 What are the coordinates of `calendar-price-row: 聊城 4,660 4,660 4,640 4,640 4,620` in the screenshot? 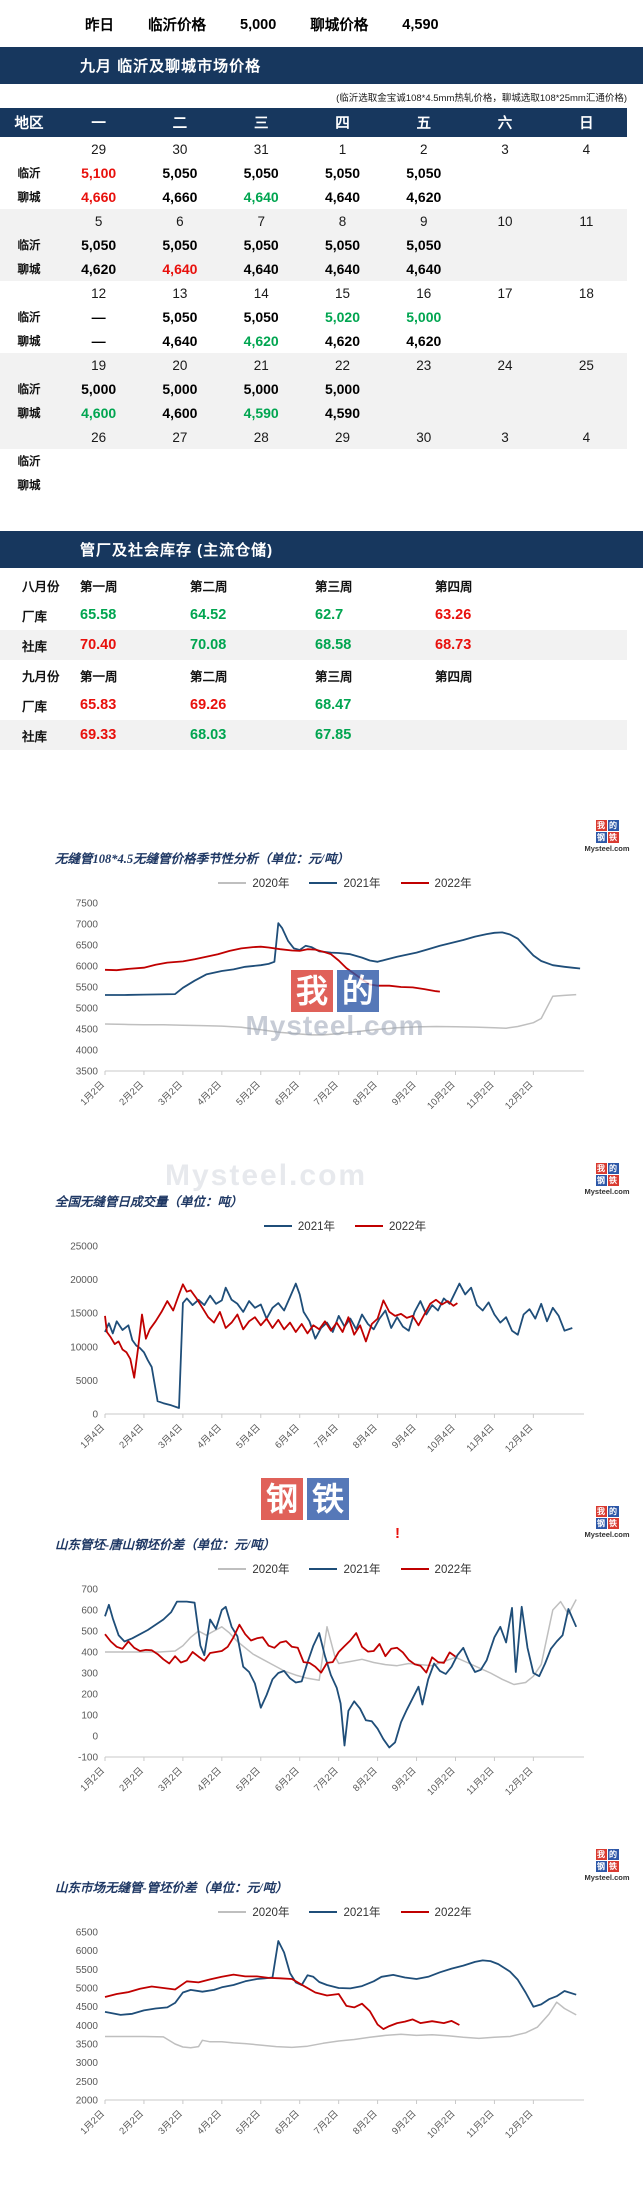 It's located at (313, 197).